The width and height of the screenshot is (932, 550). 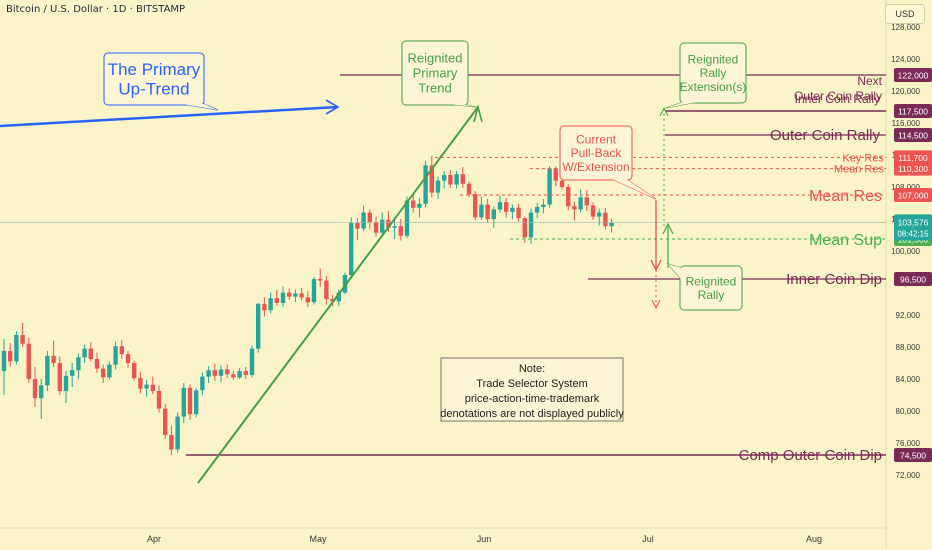 What do you see at coordinates (913, 76) in the screenshot?
I see `price-badge: 122,000` at bounding box center [913, 76].